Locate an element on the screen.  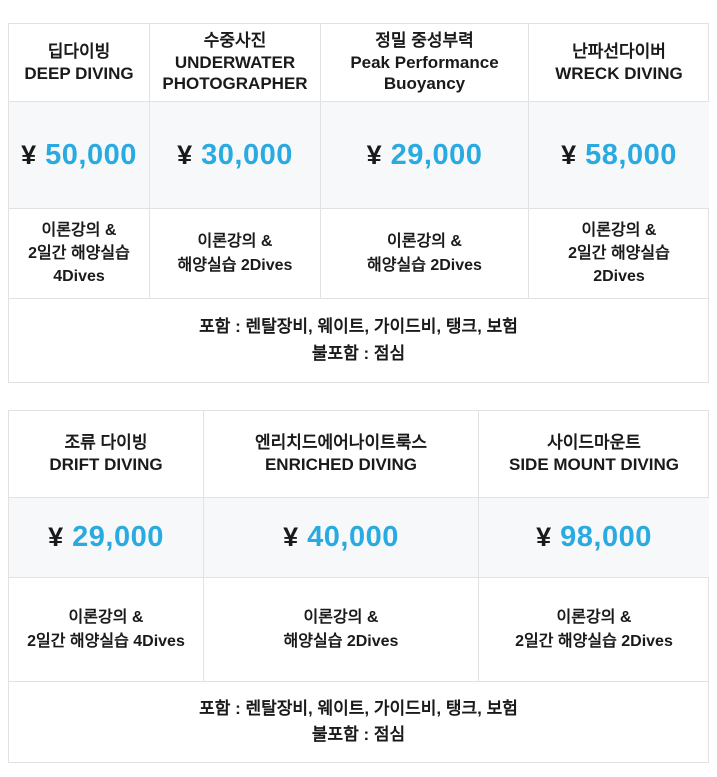
course-title-en: WRECK DIVING is located at coordinates (619, 73).